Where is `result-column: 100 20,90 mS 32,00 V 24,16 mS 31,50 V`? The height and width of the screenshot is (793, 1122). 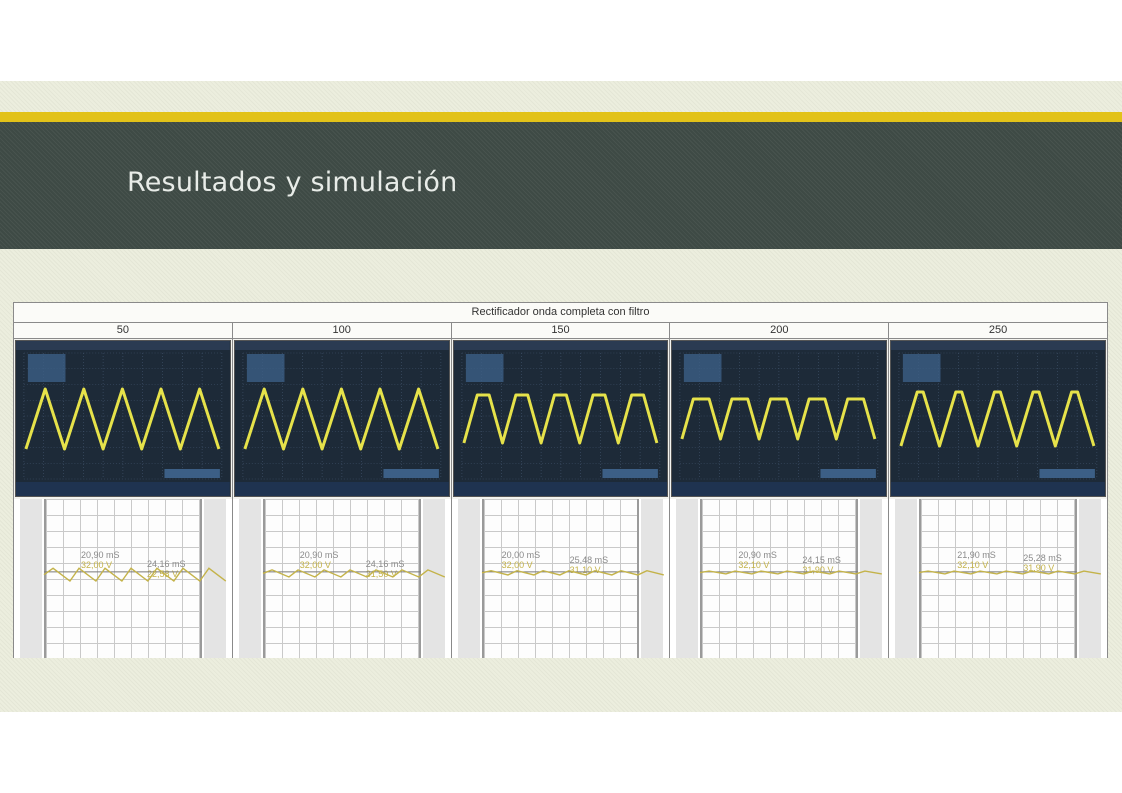 result-column: 100 20,90 mS 32,00 V 24,16 mS 31,50 V is located at coordinates (342, 490).